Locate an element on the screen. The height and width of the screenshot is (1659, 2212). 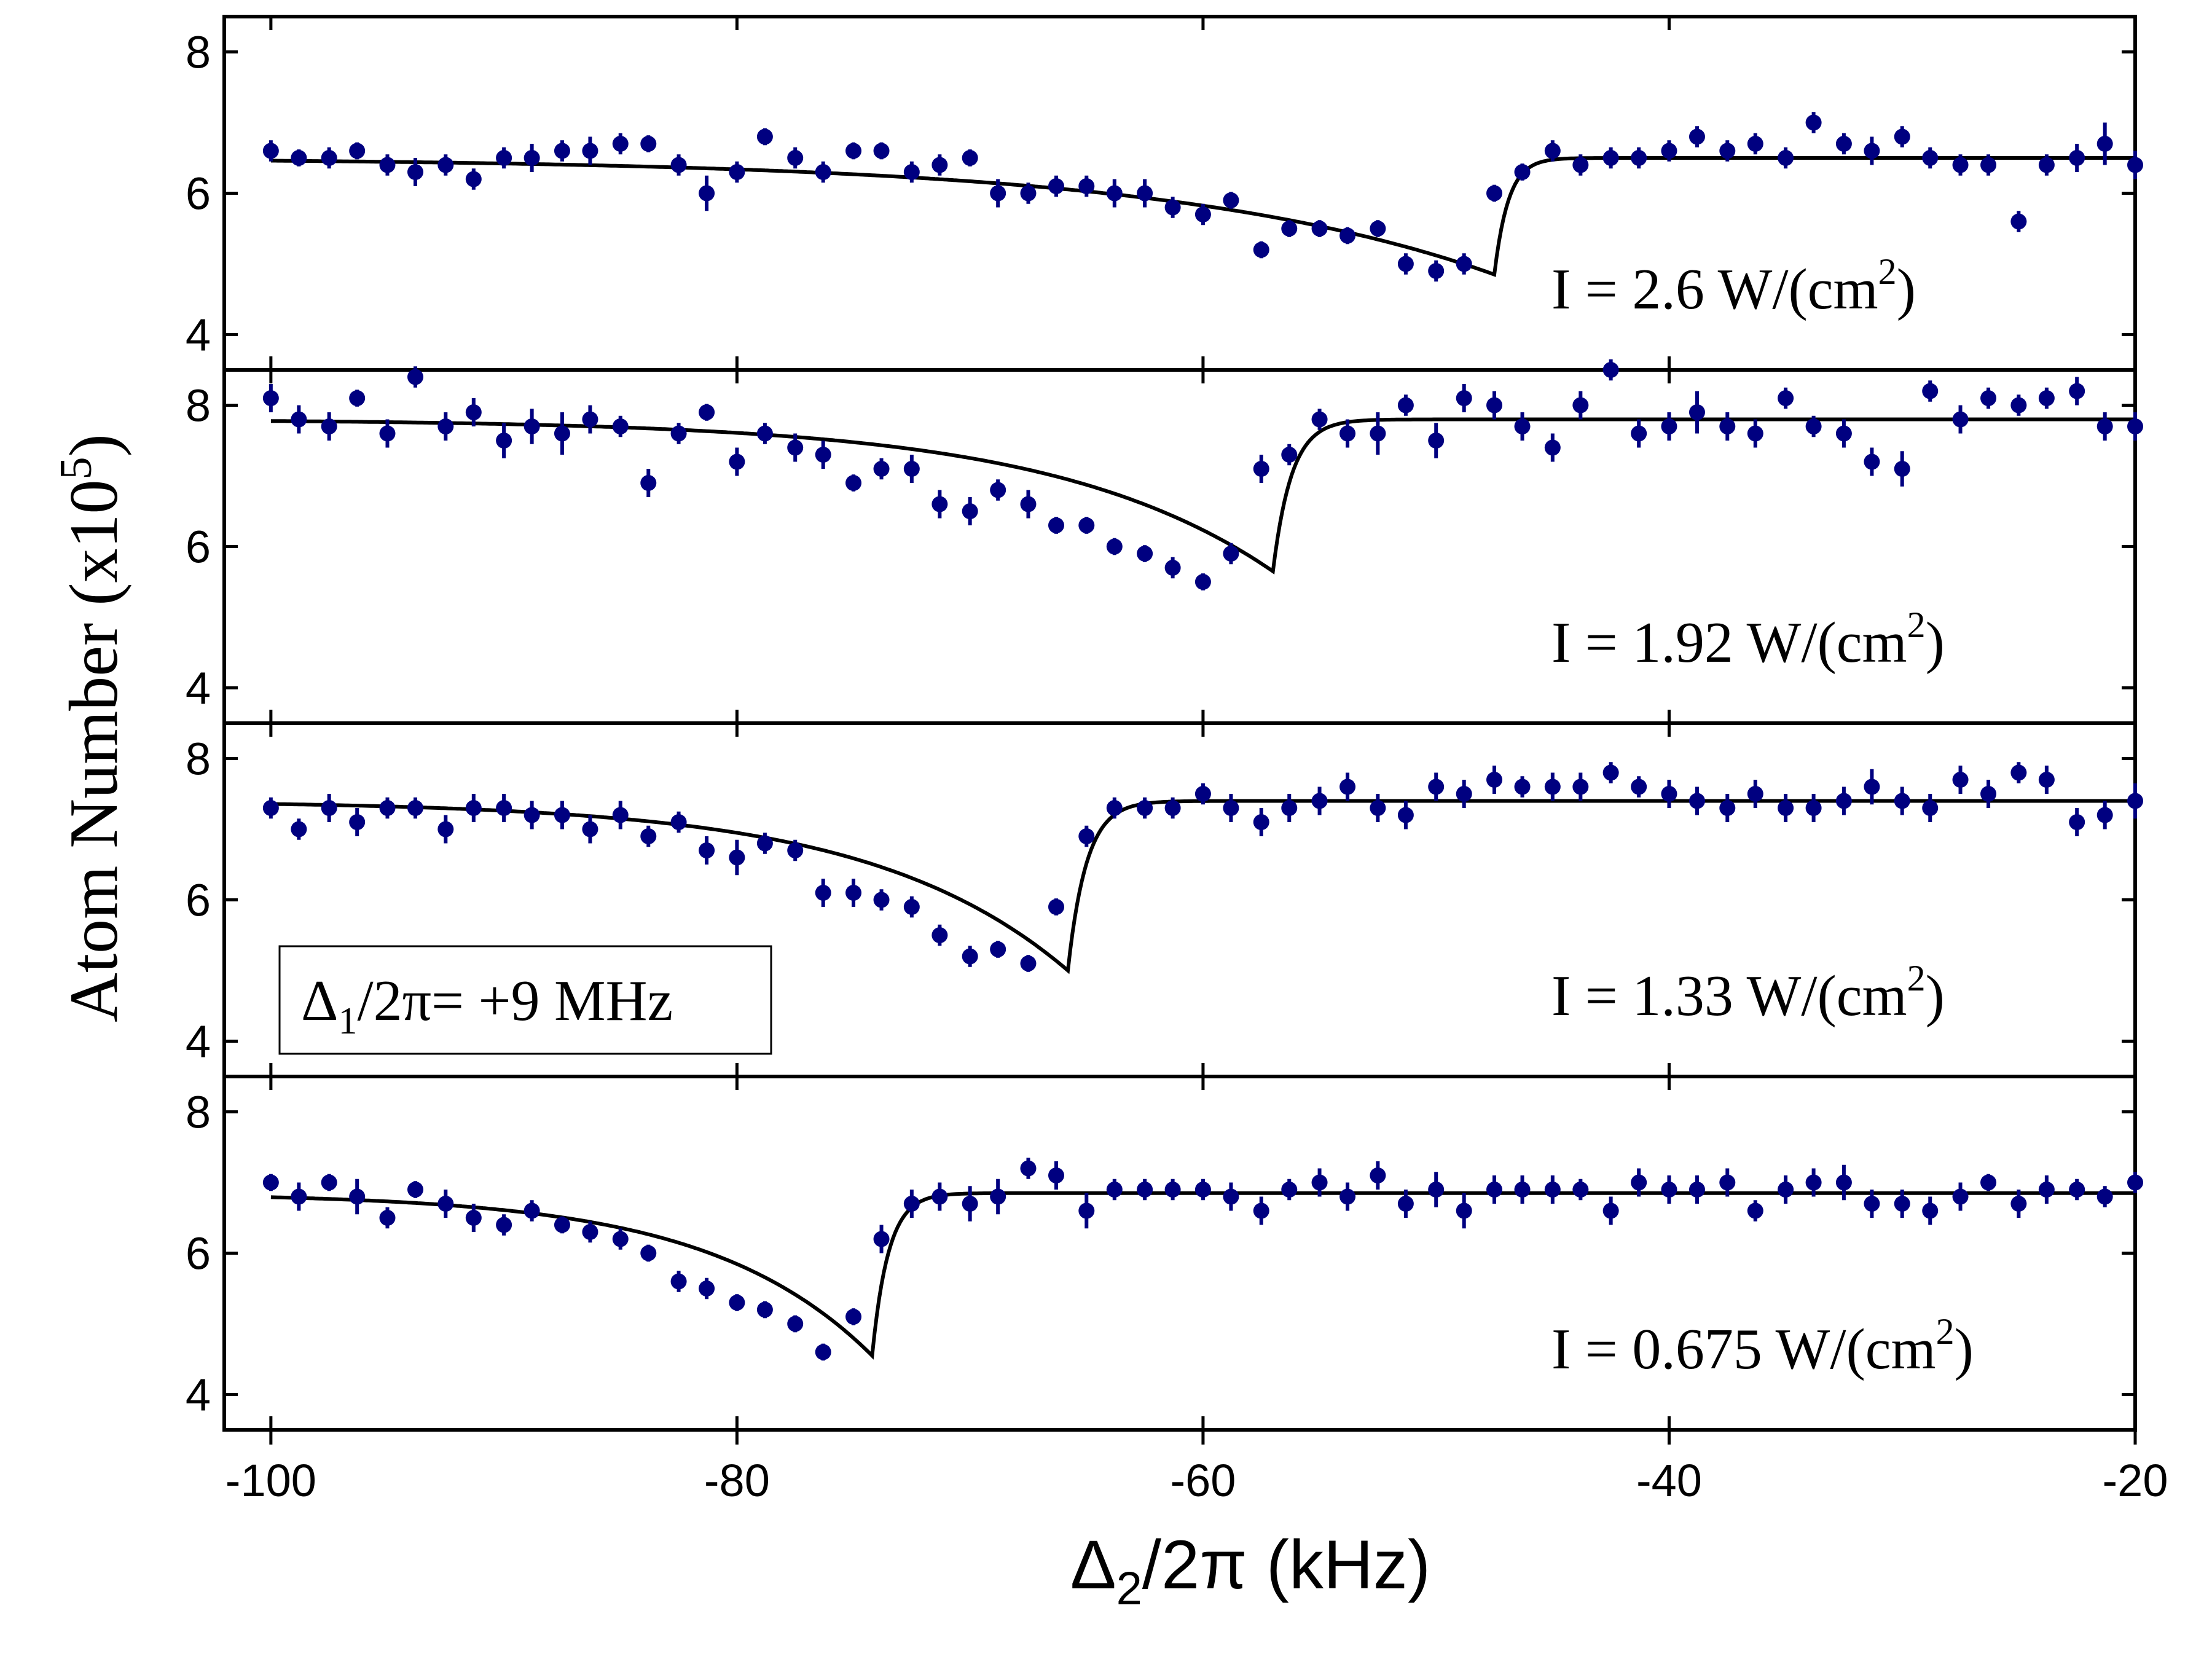
fit-curve is located at coordinates (1202, 496).